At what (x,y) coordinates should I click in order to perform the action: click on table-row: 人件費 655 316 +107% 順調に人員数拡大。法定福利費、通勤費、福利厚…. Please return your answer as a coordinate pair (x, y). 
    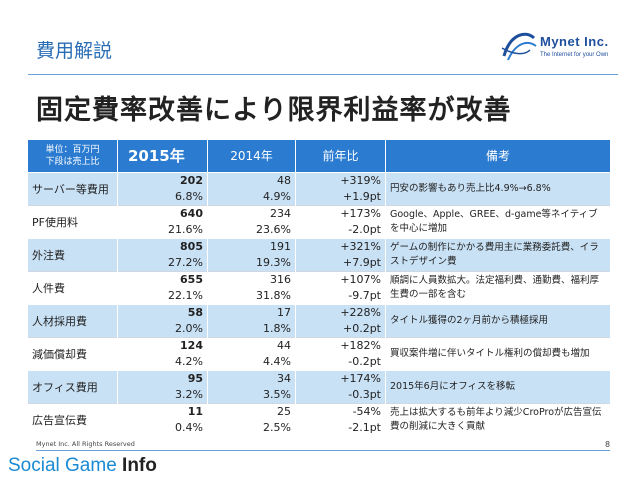
    Looking at the image, I should click on (319, 287).